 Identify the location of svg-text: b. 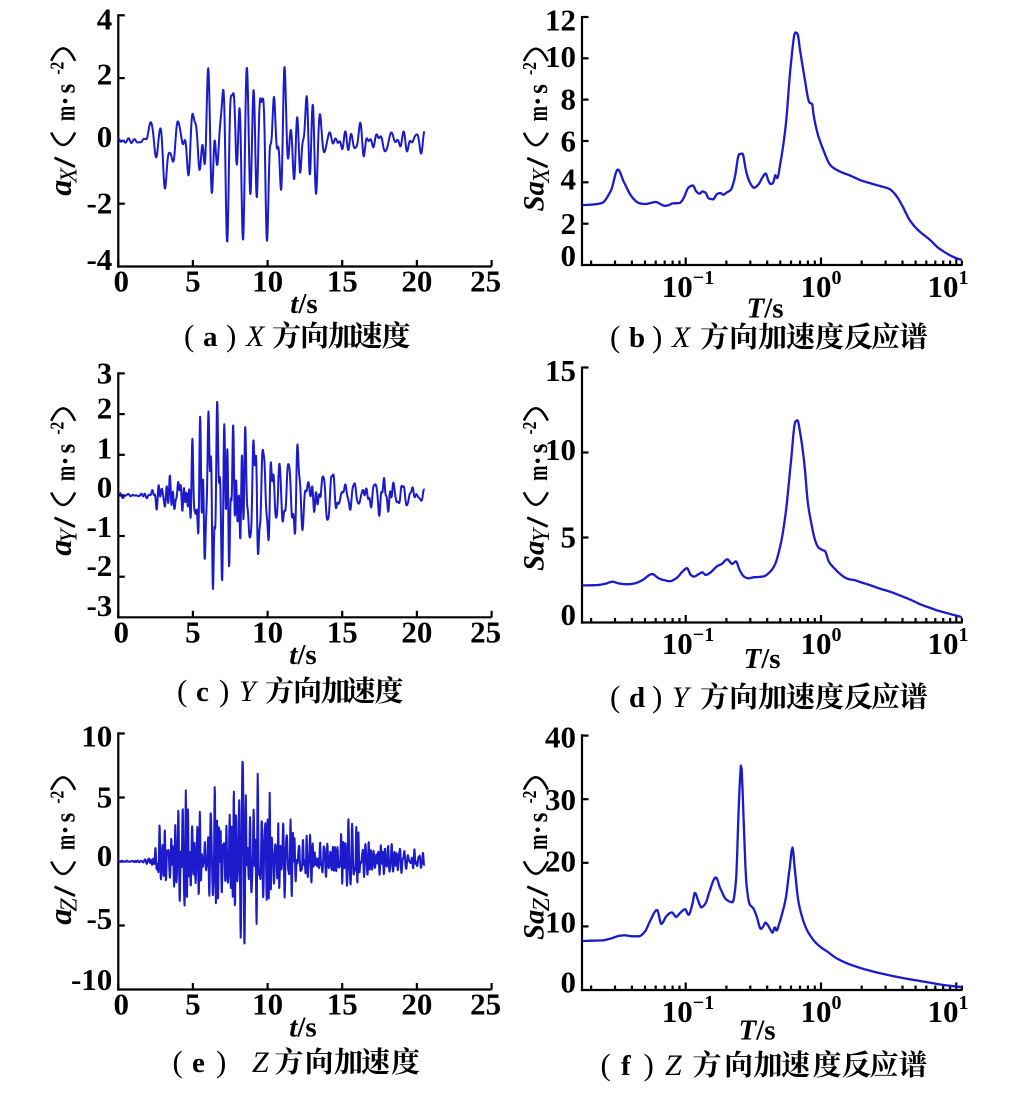
(637, 338).